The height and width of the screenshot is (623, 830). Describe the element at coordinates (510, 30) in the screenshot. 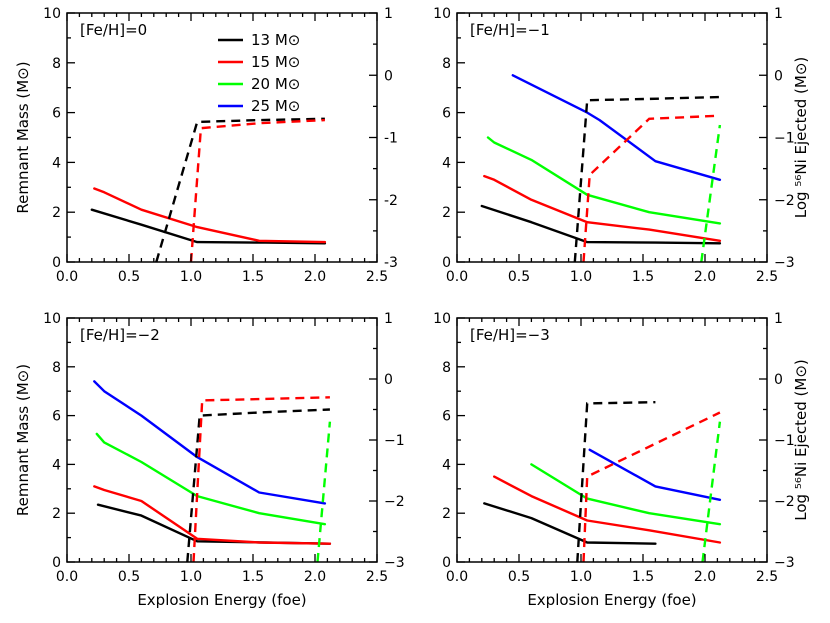

I see `panel-title: [Fe/H]=−1` at that location.